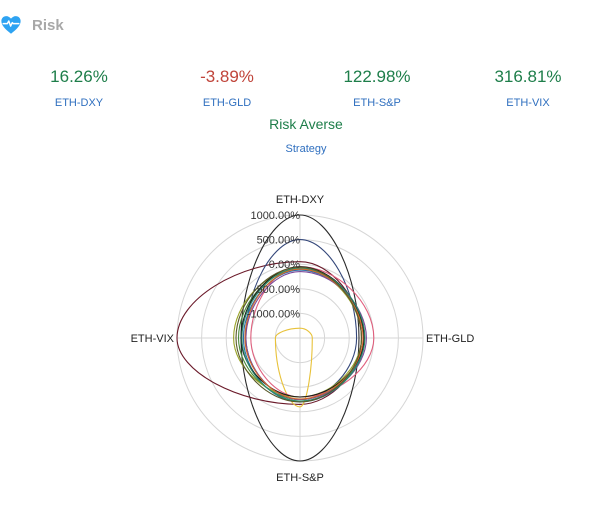  What do you see at coordinates (279, 241) in the screenshot?
I see `radial-tick-label: 500.00%` at bounding box center [279, 241].